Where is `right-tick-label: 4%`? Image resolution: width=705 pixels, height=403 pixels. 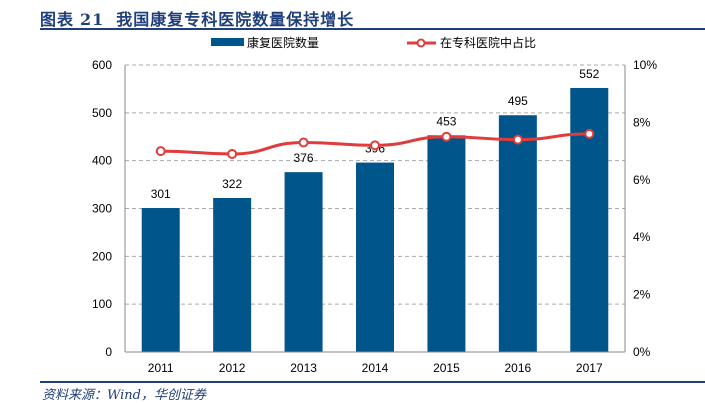 right-tick-label: 4% is located at coordinates (642, 237).